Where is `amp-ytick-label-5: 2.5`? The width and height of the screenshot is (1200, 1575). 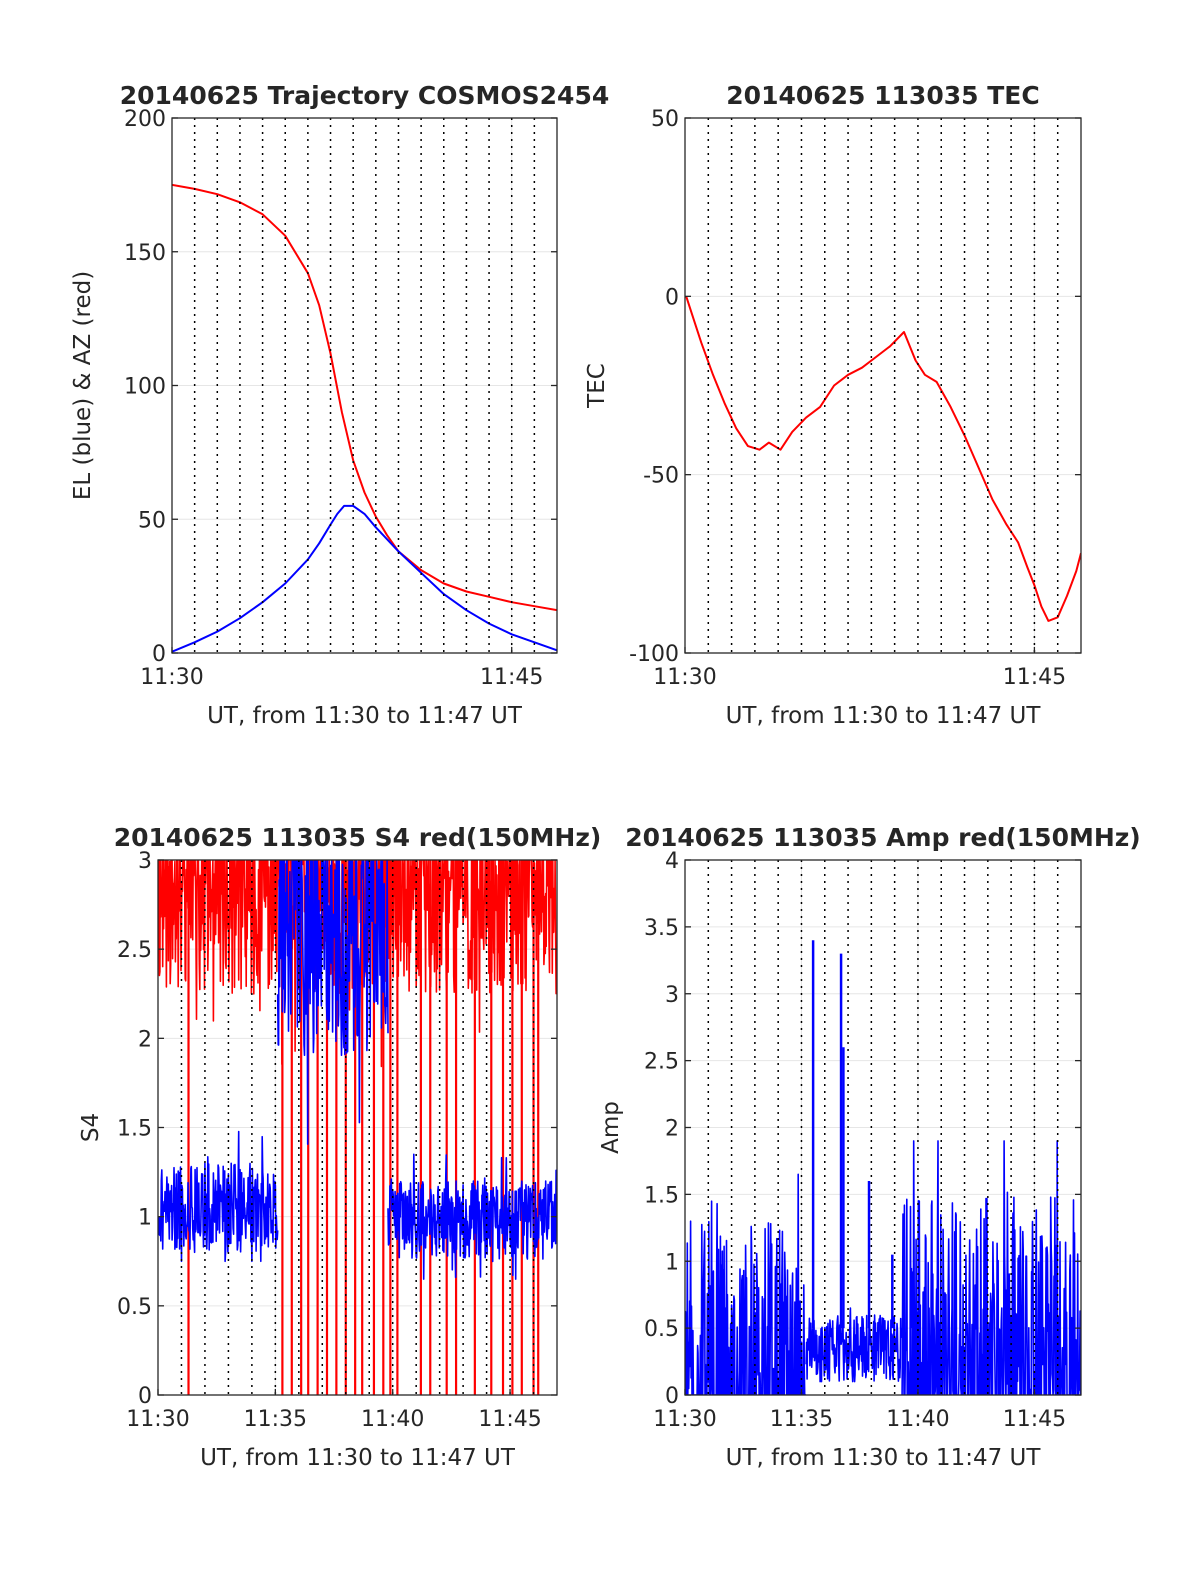 amp-ytick-label-5: 2.5 is located at coordinates (661, 1062).